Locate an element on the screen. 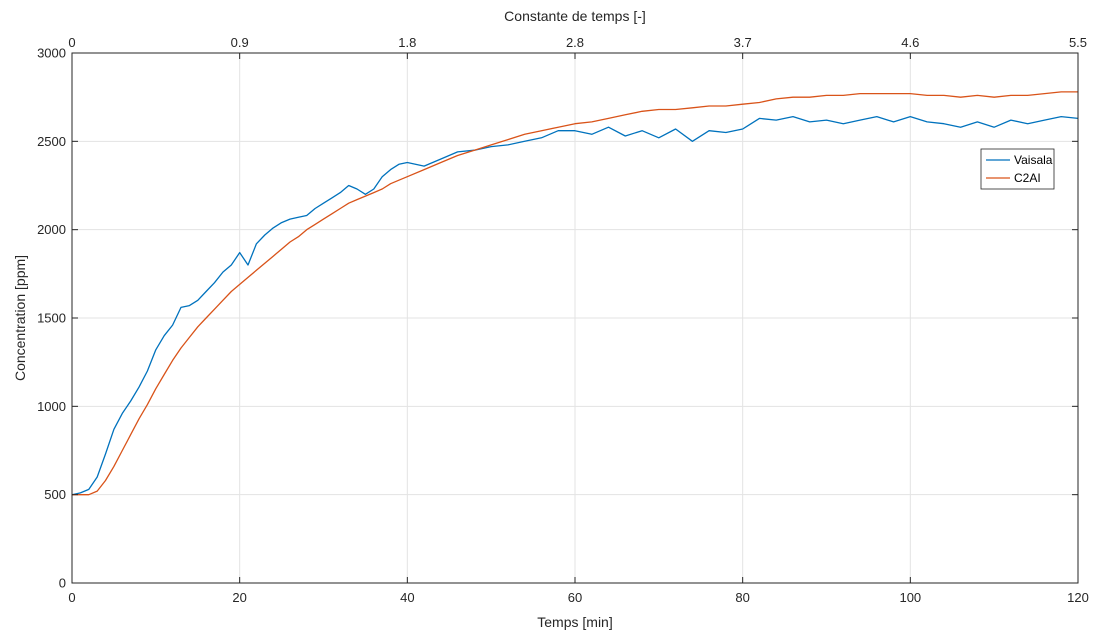 This screenshot has height=635, width=1094. top-tick-label: 0 is located at coordinates (71, 42).